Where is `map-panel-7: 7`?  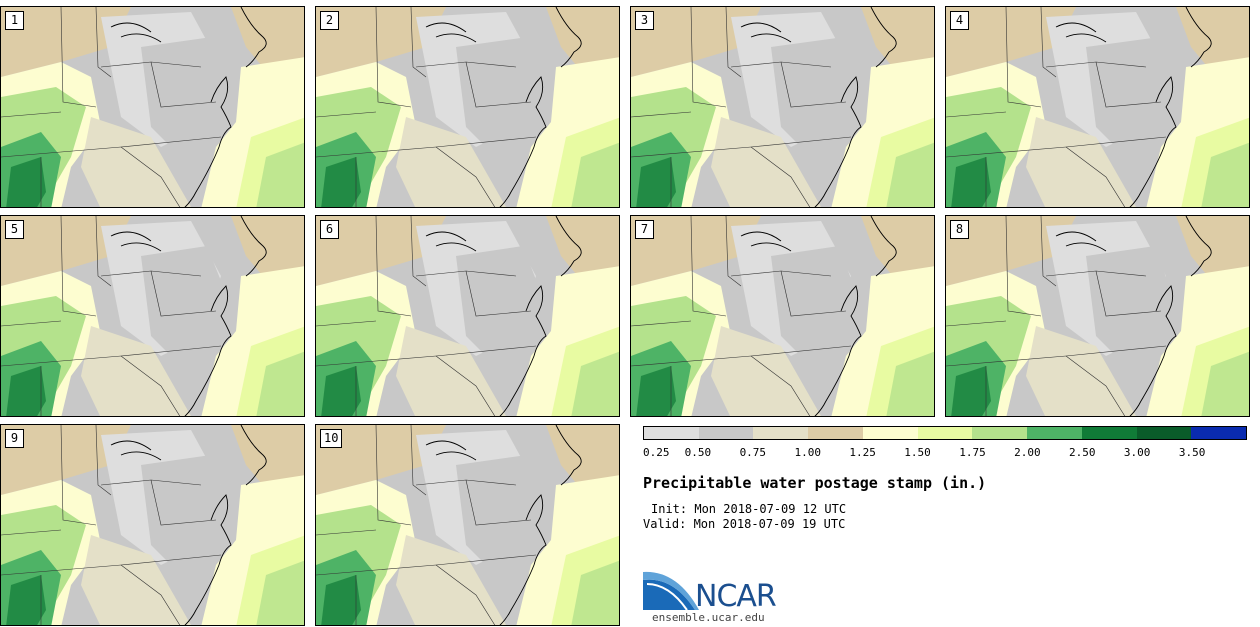 map-panel-7: 7 is located at coordinates (782, 316).